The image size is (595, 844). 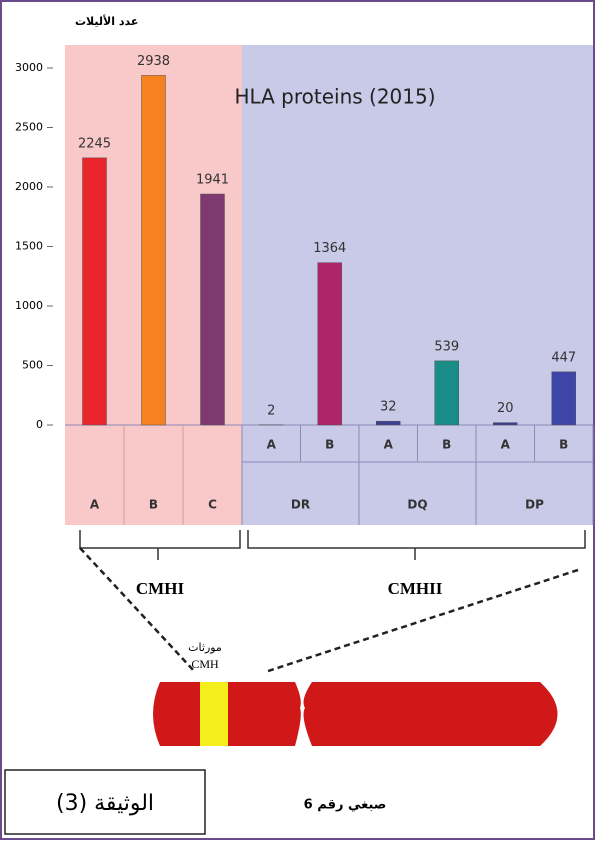 I want to click on group-label: DP, so click(x=534, y=505).